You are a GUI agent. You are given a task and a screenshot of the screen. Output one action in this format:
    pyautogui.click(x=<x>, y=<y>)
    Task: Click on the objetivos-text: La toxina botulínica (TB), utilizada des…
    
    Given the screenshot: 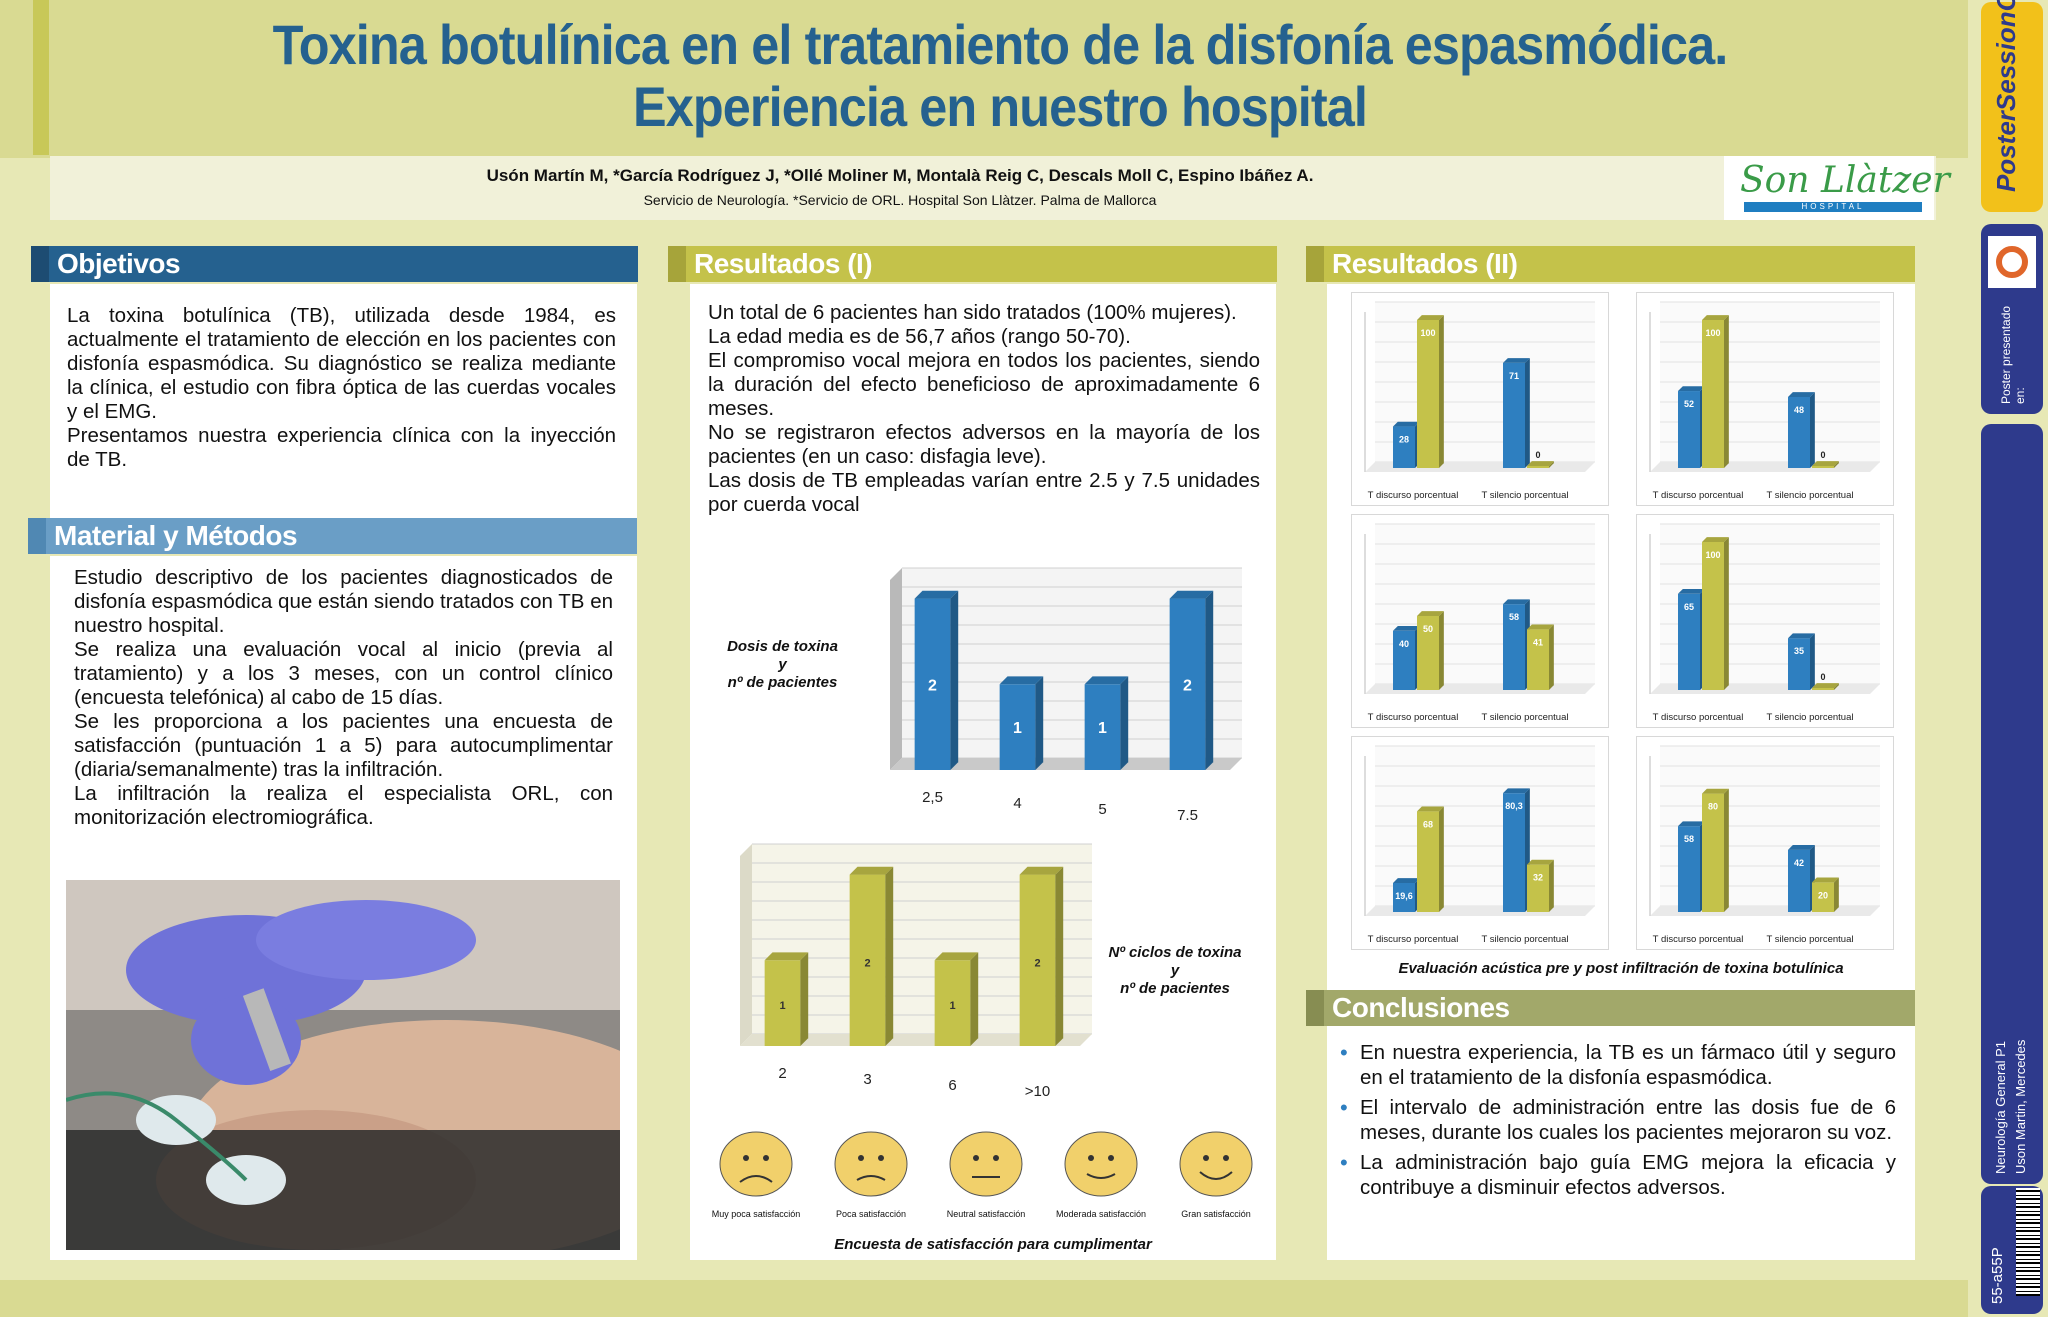 What is the action you would take?
    pyautogui.click(x=341, y=387)
    